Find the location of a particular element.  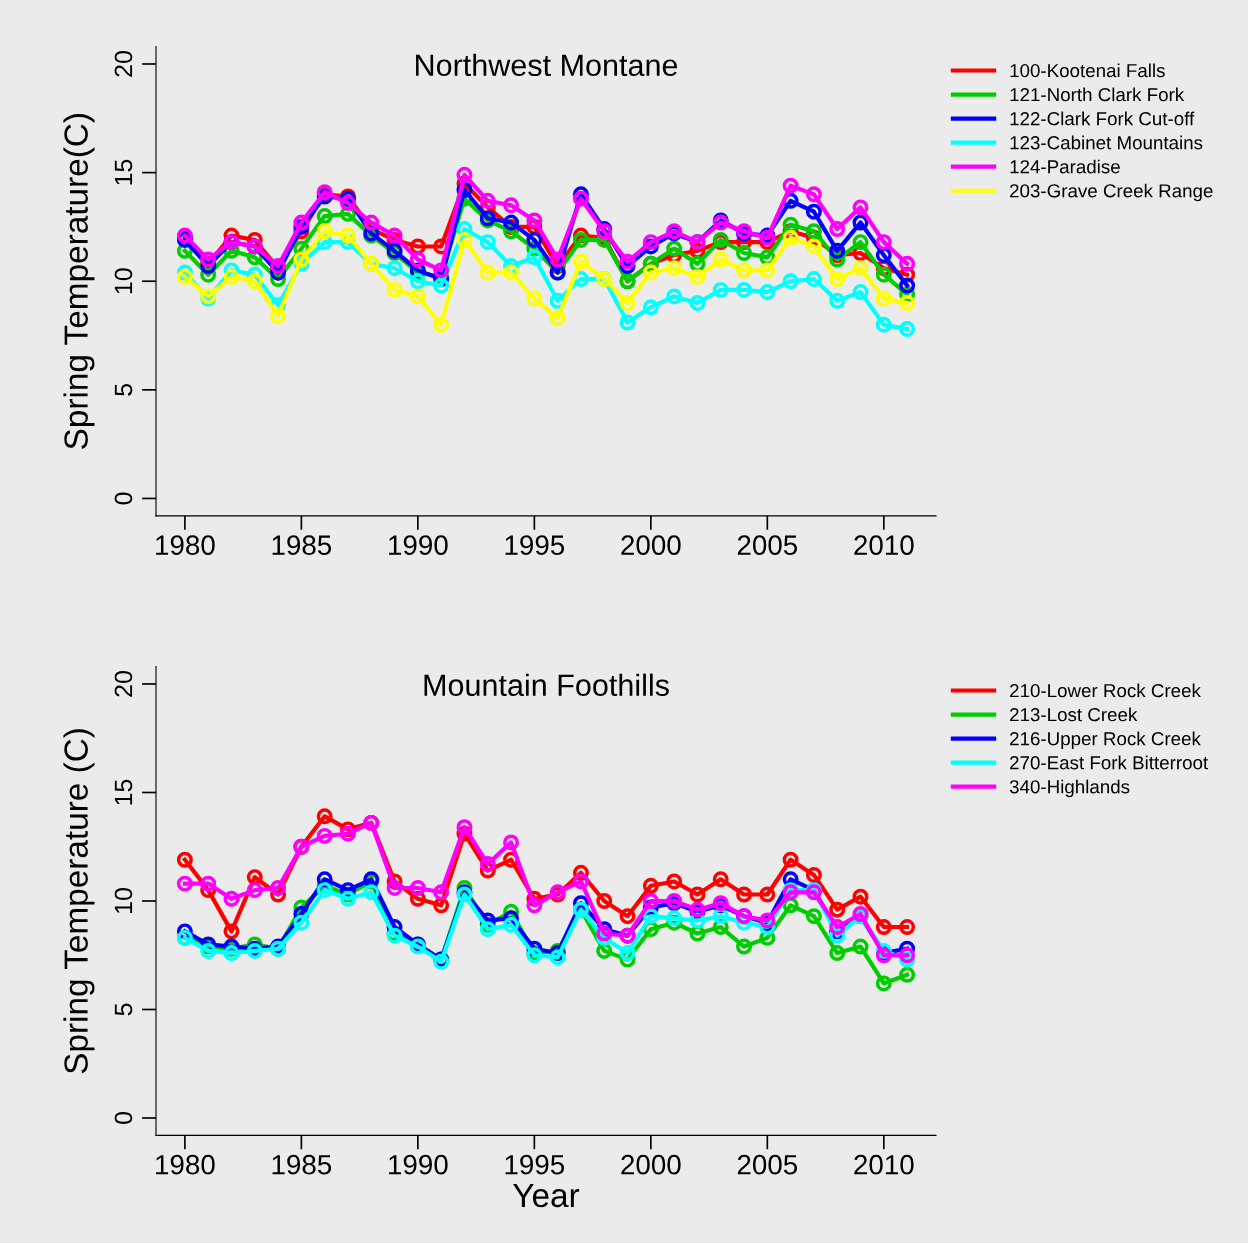

legend-label: 124-Paradise is located at coordinates (1065, 166).